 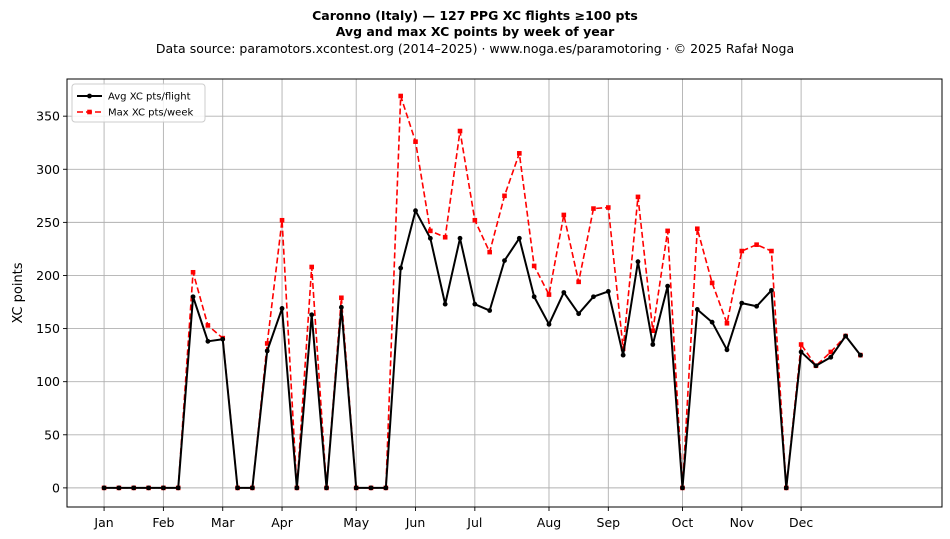 What do you see at coordinates (163, 522) in the screenshot?
I see `x-tick-label: Feb` at bounding box center [163, 522].